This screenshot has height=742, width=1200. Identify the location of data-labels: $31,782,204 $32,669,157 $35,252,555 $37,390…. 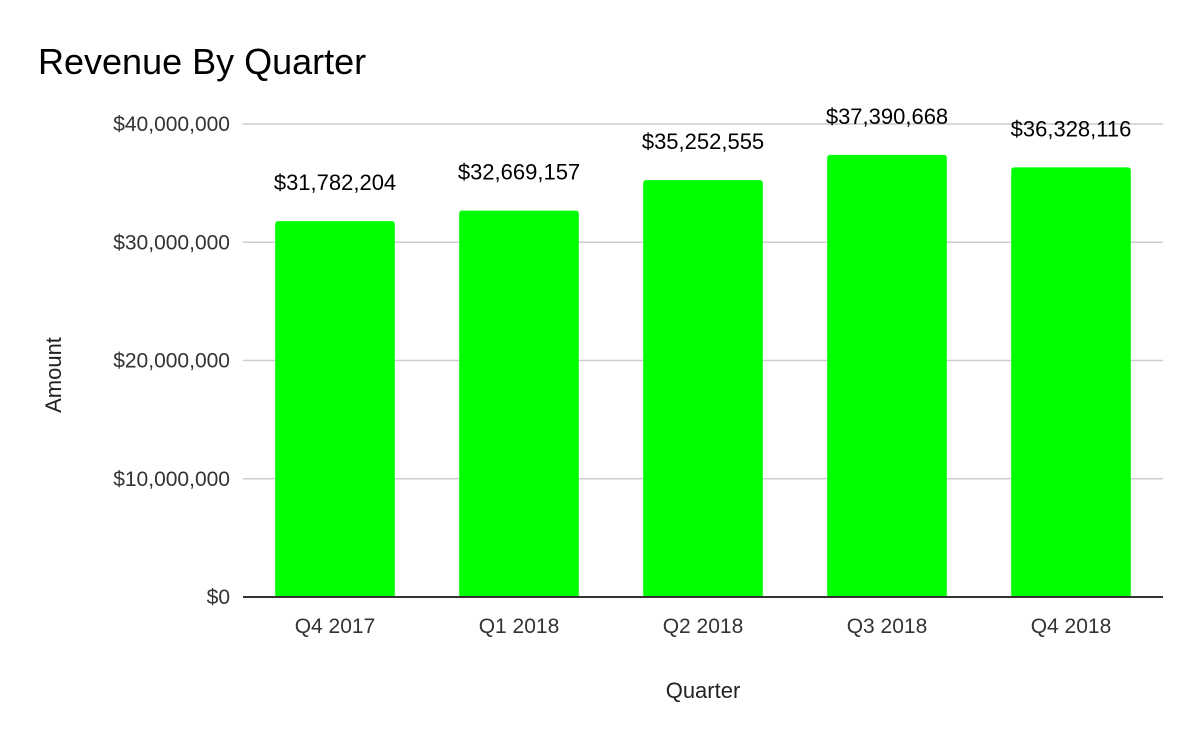
(703, 149).